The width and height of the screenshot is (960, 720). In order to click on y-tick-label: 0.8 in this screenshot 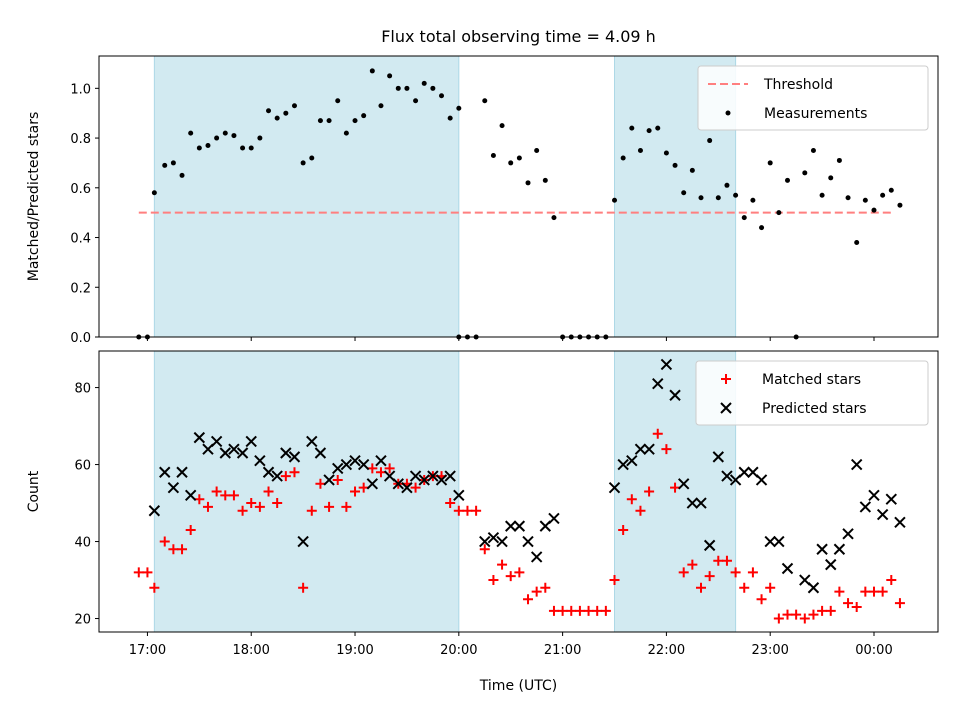, I will do `click(80, 139)`.